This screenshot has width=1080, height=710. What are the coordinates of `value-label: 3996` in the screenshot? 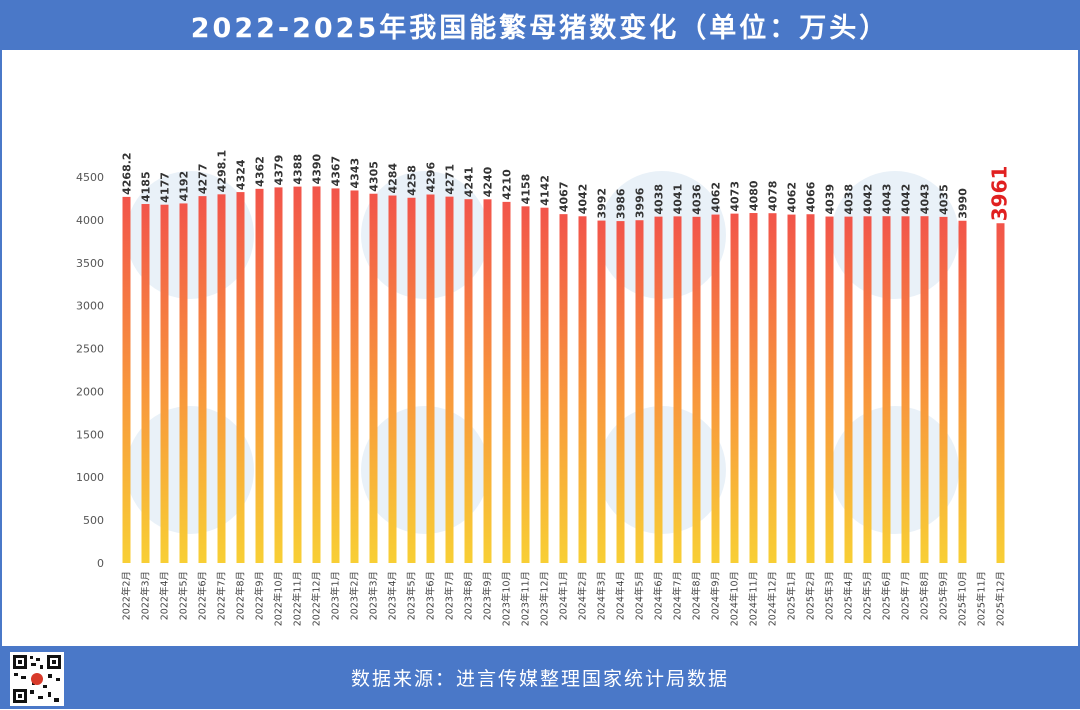 It's located at (640, 202).